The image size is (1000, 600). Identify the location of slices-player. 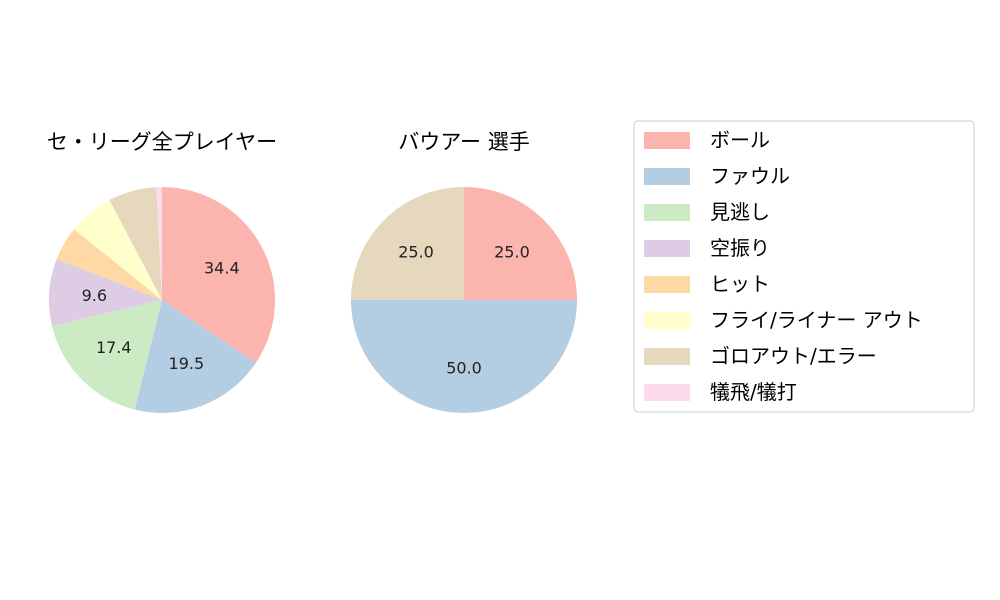
(464, 300).